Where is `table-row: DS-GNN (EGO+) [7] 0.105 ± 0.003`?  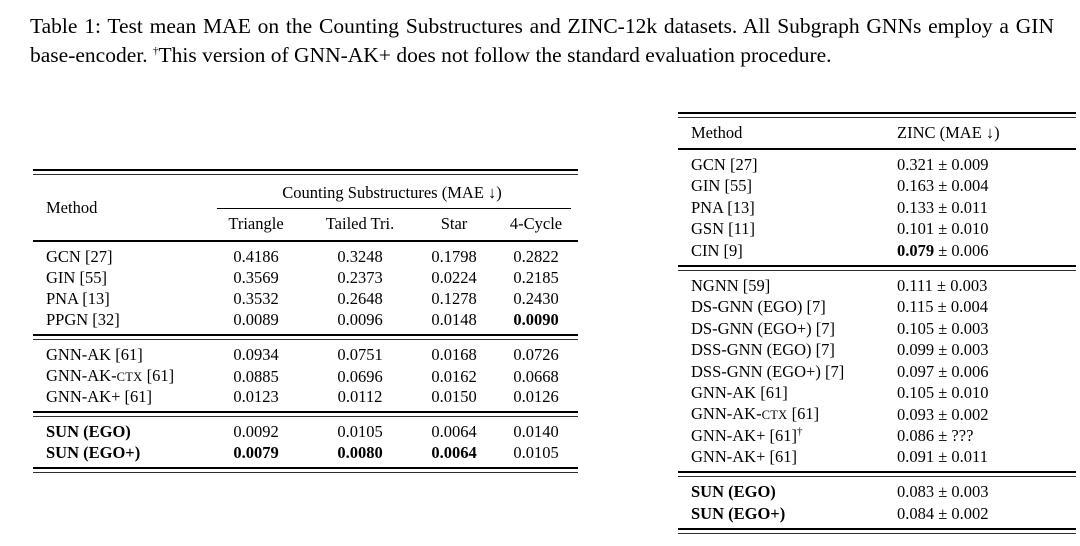 table-row: DS-GNN (EGO+) [7] 0.105 ± 0.003 is located at coordinates (877, 328).